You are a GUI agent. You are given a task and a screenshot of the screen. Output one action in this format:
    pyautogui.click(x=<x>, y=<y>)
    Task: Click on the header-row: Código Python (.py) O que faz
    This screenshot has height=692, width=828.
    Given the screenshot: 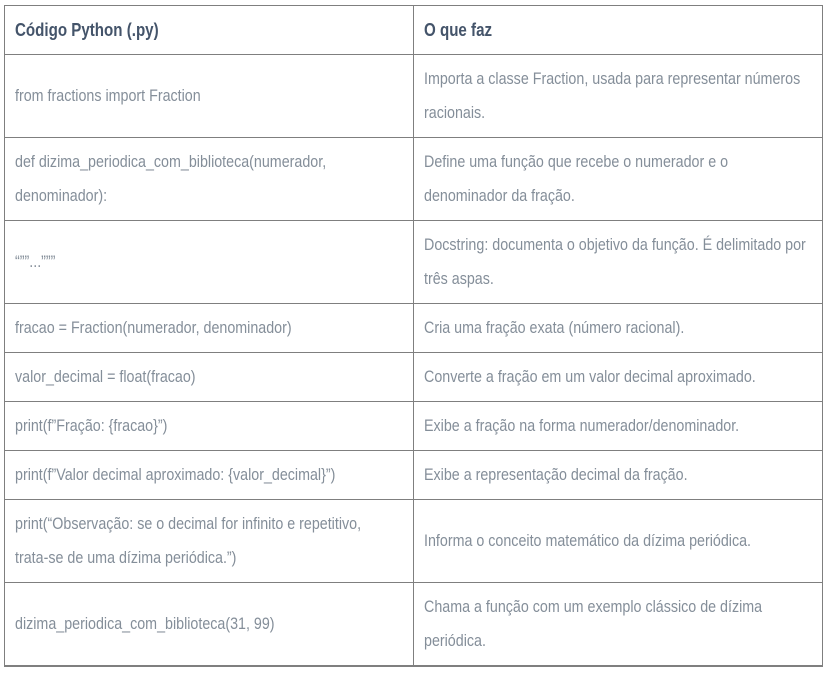 What is the action you would take?
    pyautogui.click(x=413, y=30)
    